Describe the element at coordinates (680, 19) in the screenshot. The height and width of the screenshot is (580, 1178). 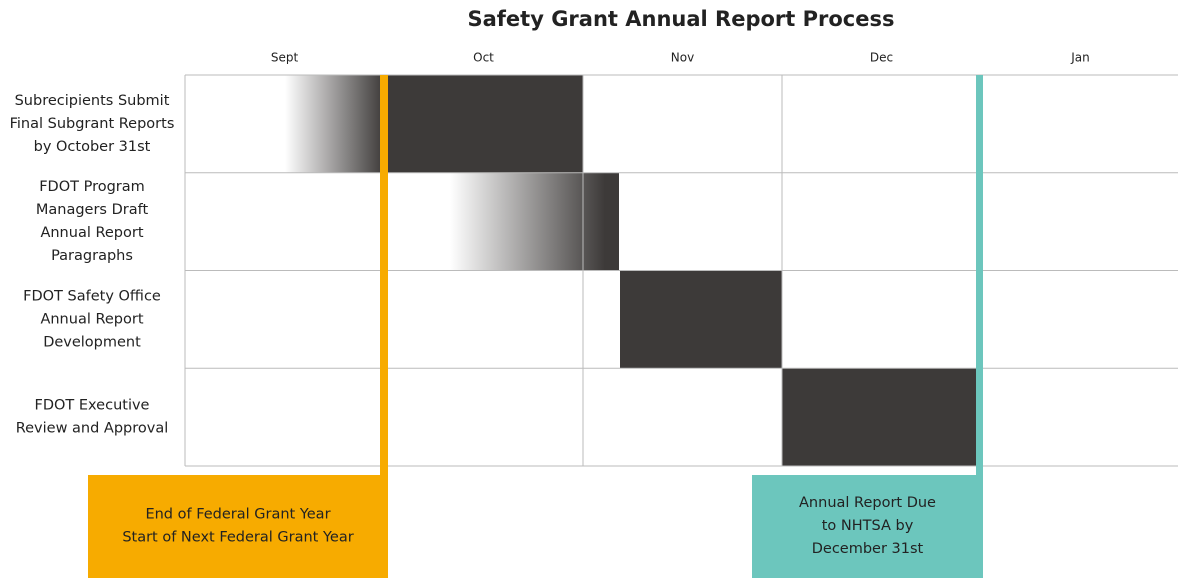
I see `title: Safety Grant Annual Report Process` at that location.